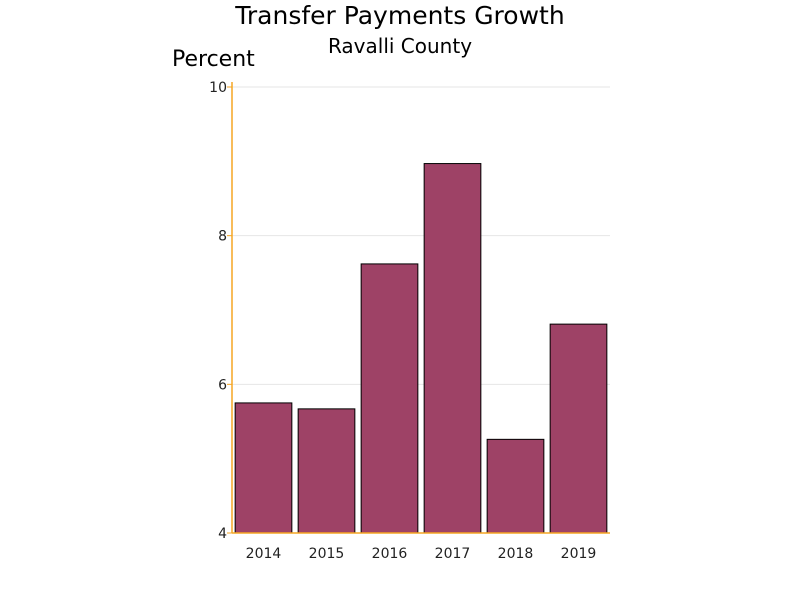 This screenshot has width=800, height=600. What do you see at coordinates (222, 534) in the screenshot?
I see `y-tick-label: 4` at bounding box center [222, 534].